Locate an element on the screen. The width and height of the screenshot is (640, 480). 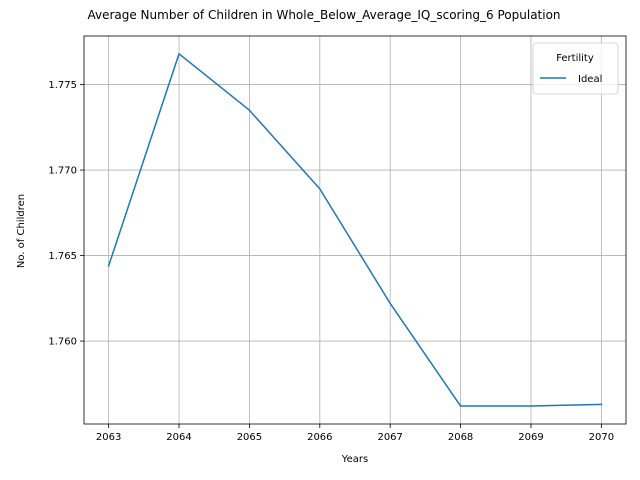
y-axis: 1.760 1.765 1.770 1.775 is located at coordinates (66, 214).